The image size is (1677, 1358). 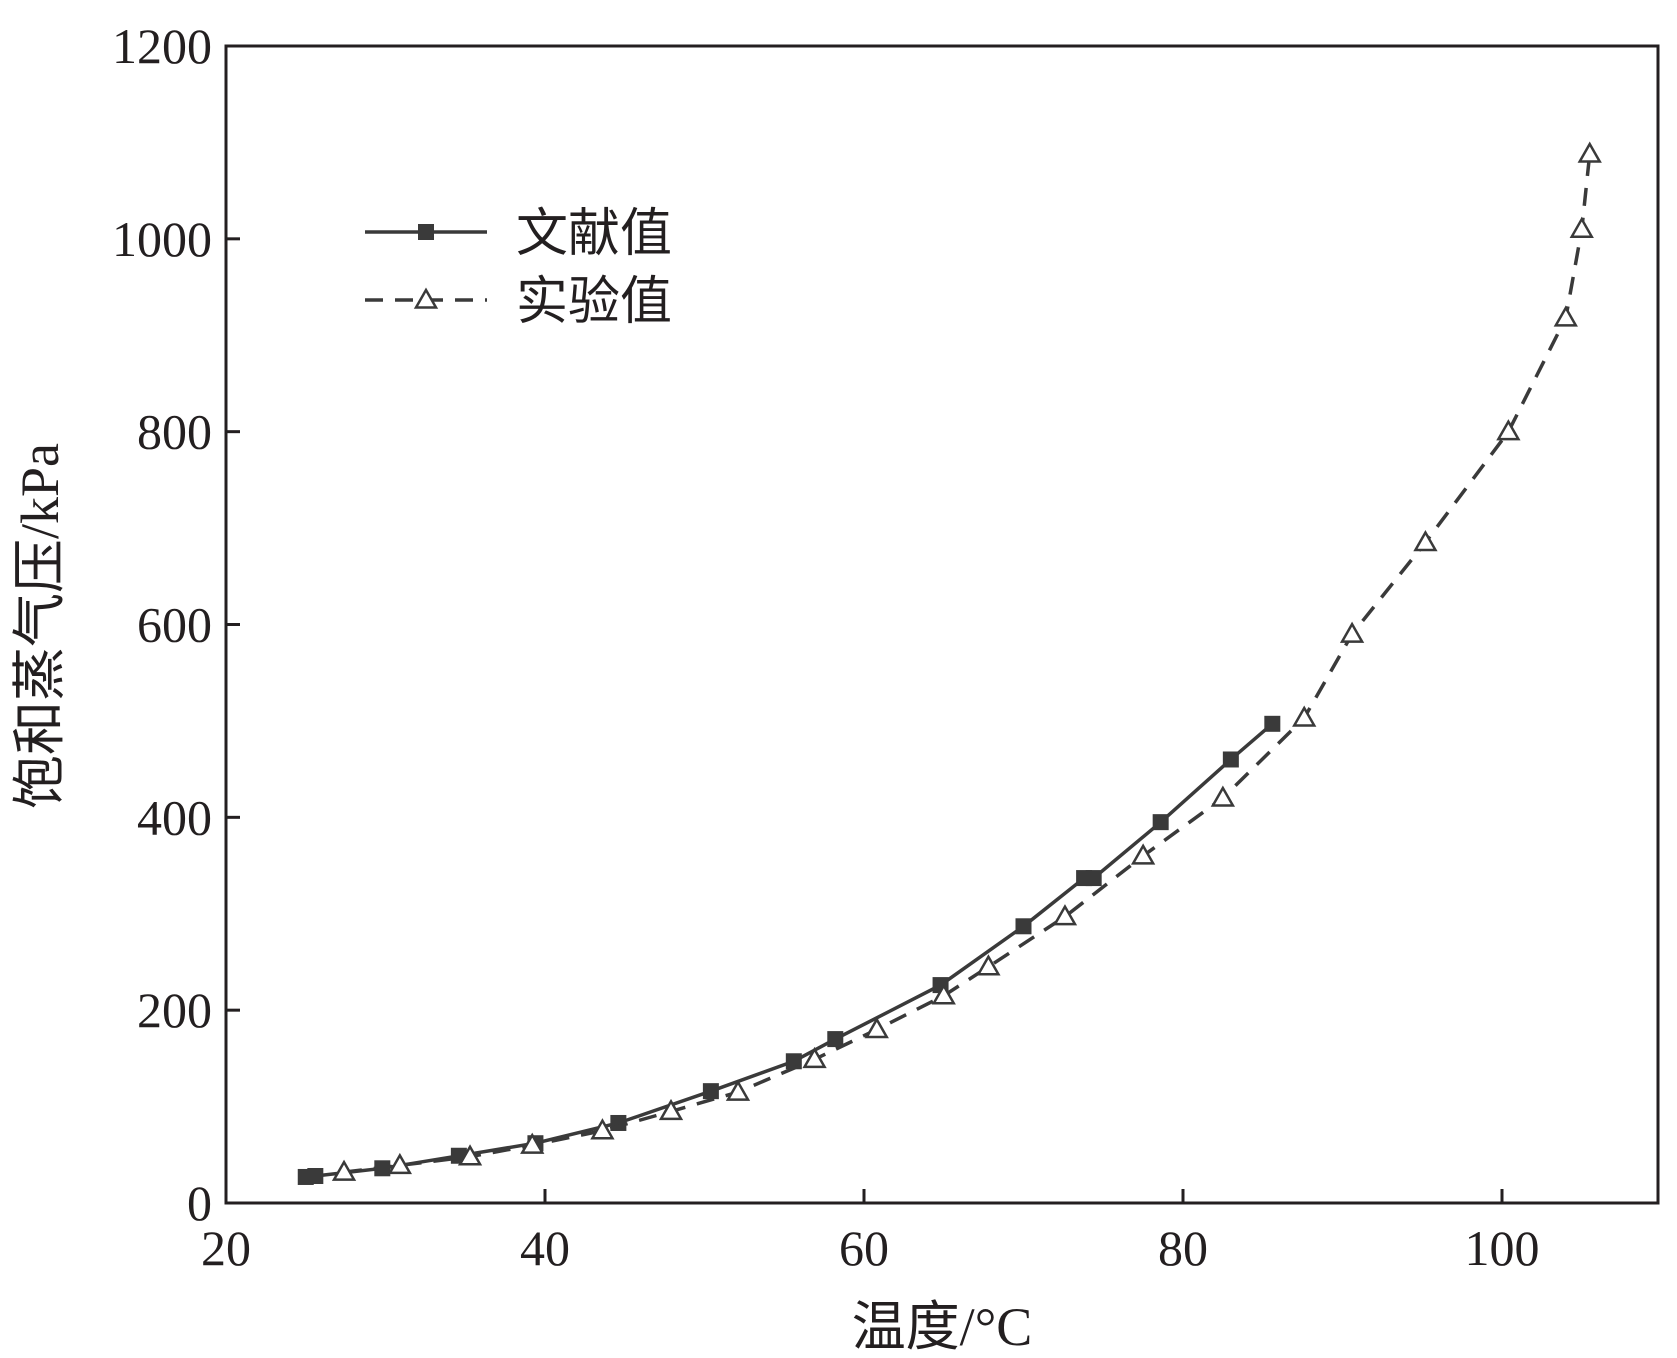 I want to click on y-tick-label: 200, so click(x=174, y=1010).